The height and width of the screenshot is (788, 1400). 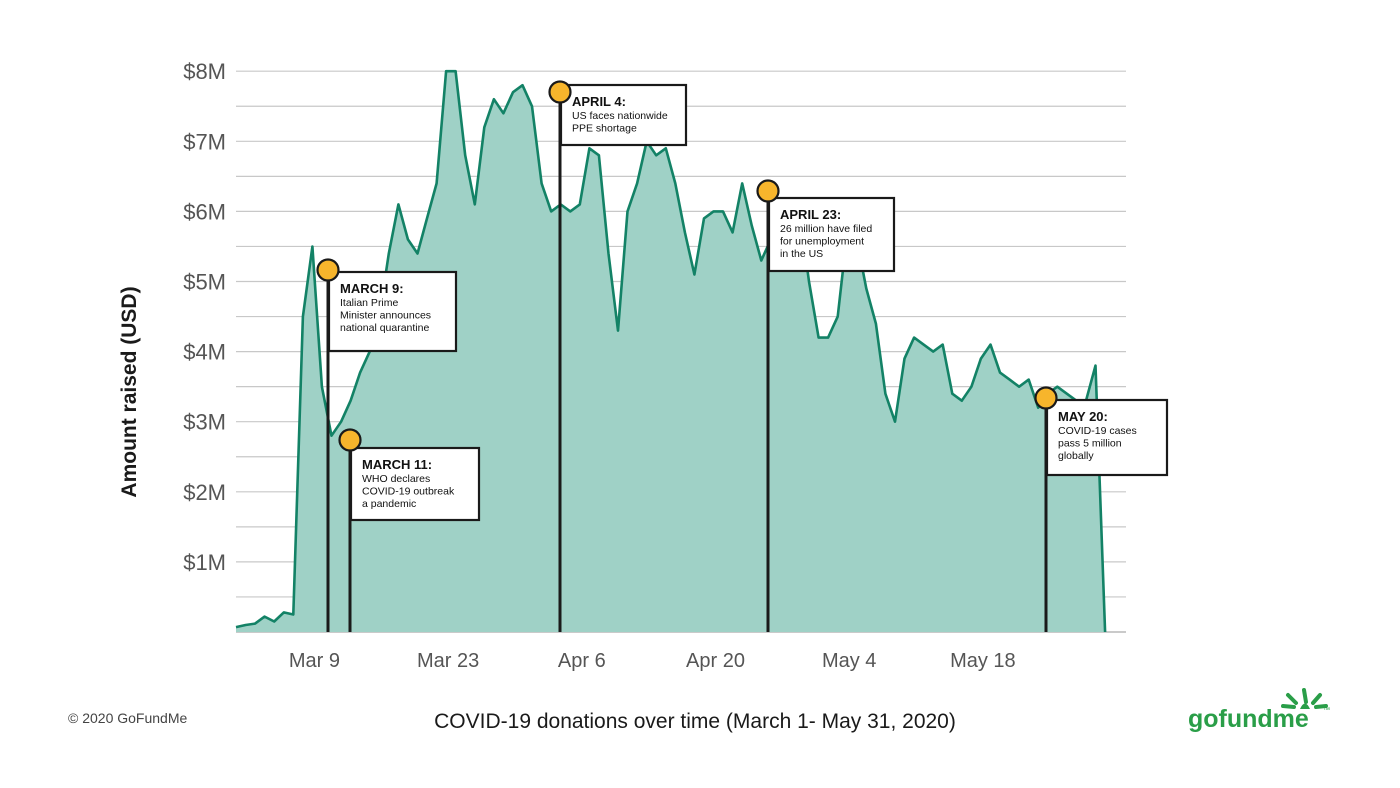 What do you see at coordinates (582, 661) in the screenshot?
I see `x-tick-label: Apr 6` at bounding box center [582, 661].